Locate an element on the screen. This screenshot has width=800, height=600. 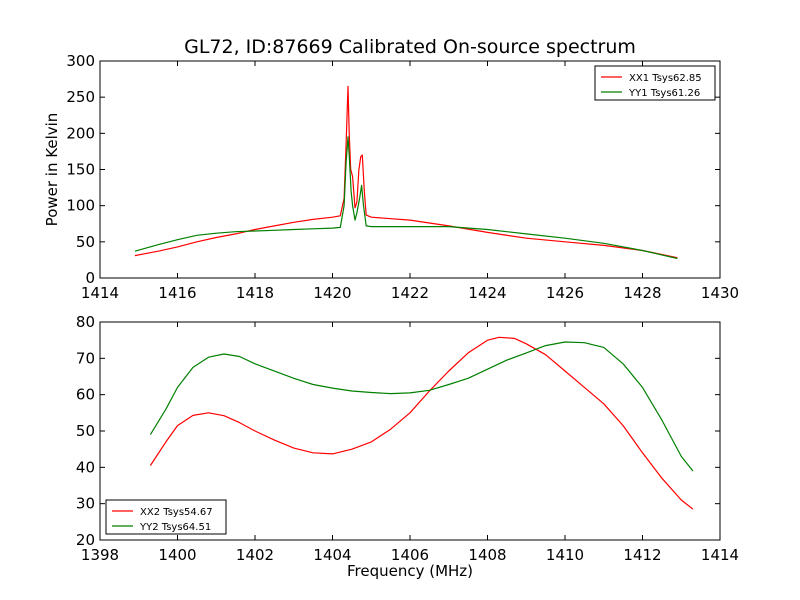
legend: XX1 Tsys62.85 YY1 Tsys61.26 is located at coordinates (655, 83).